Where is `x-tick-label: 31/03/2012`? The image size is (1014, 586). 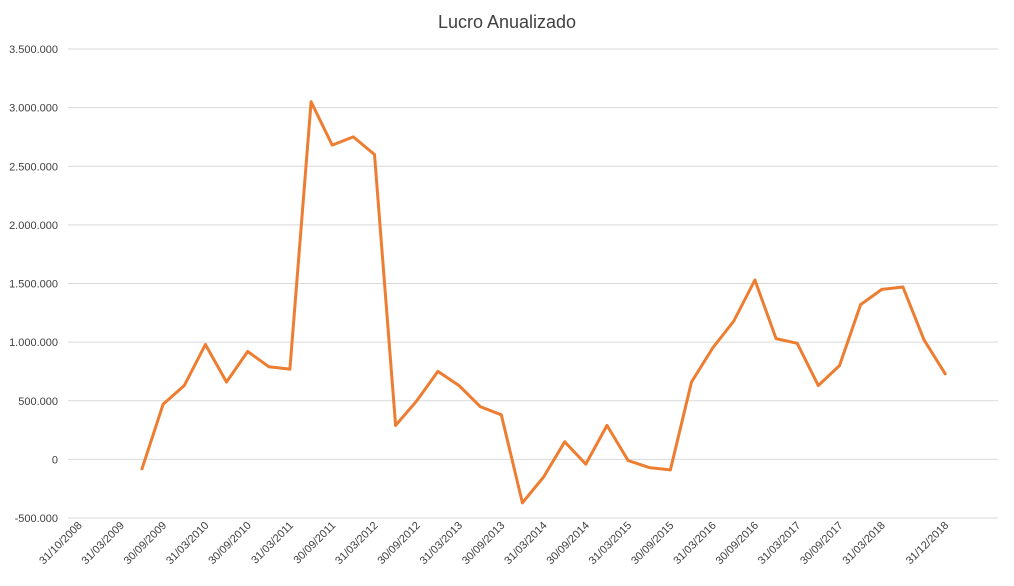 x-tick-label: 31/03/2012 is located at coordinates (356, 543).